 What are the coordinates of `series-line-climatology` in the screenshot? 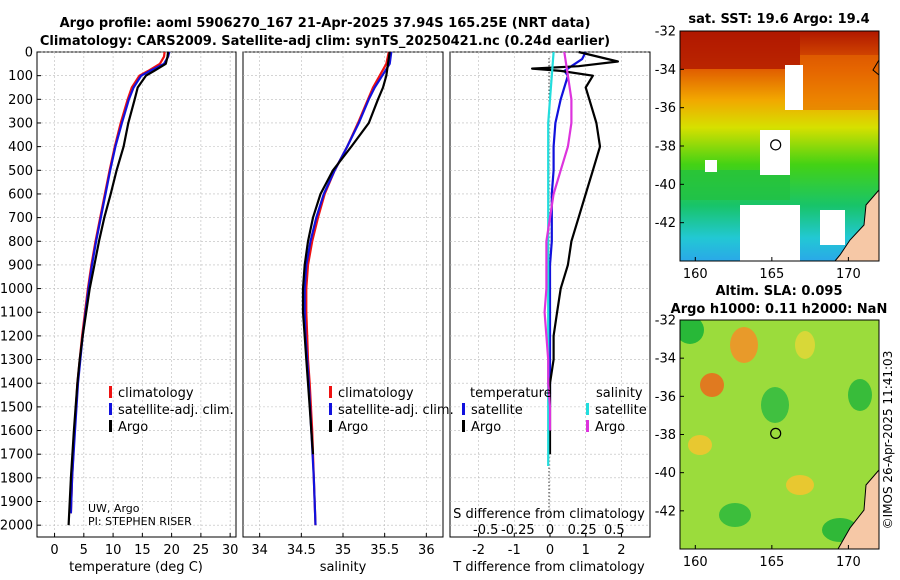 It's located at (117, 282).